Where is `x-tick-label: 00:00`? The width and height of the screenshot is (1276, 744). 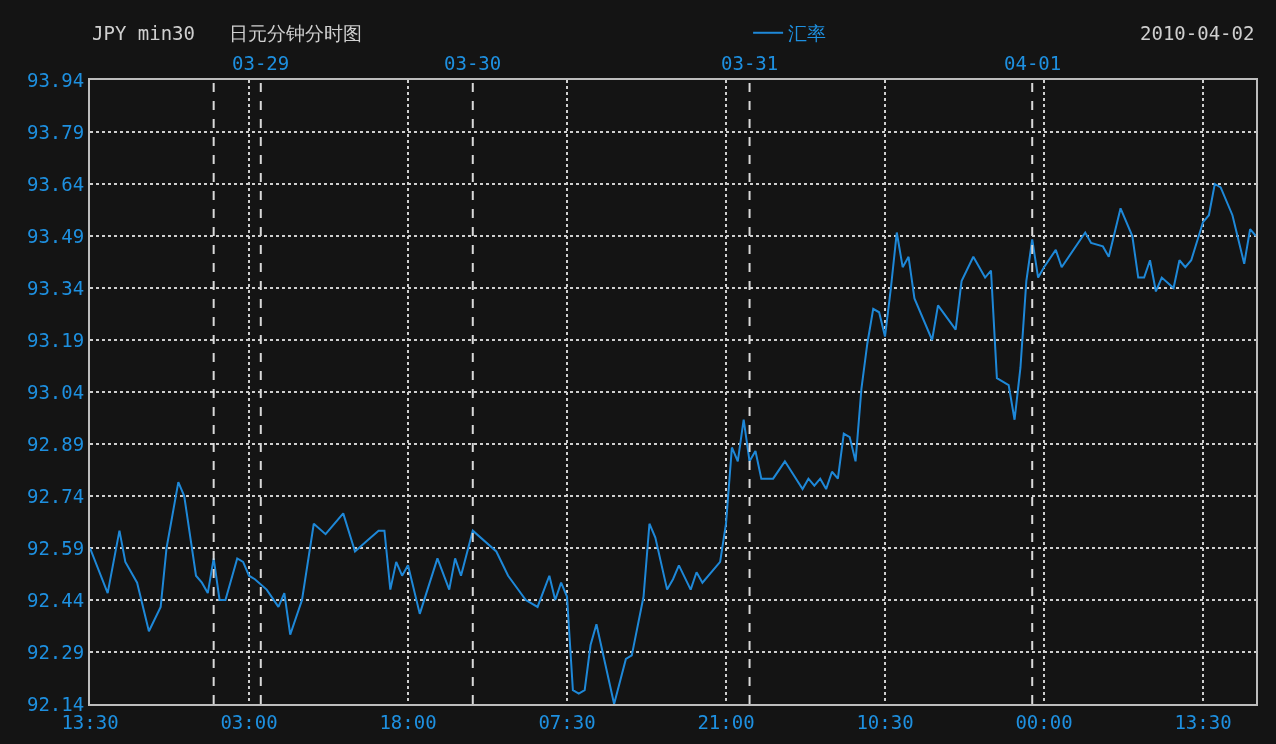
x-tick-label: 00:00 is located at coordinates (1044, 721).